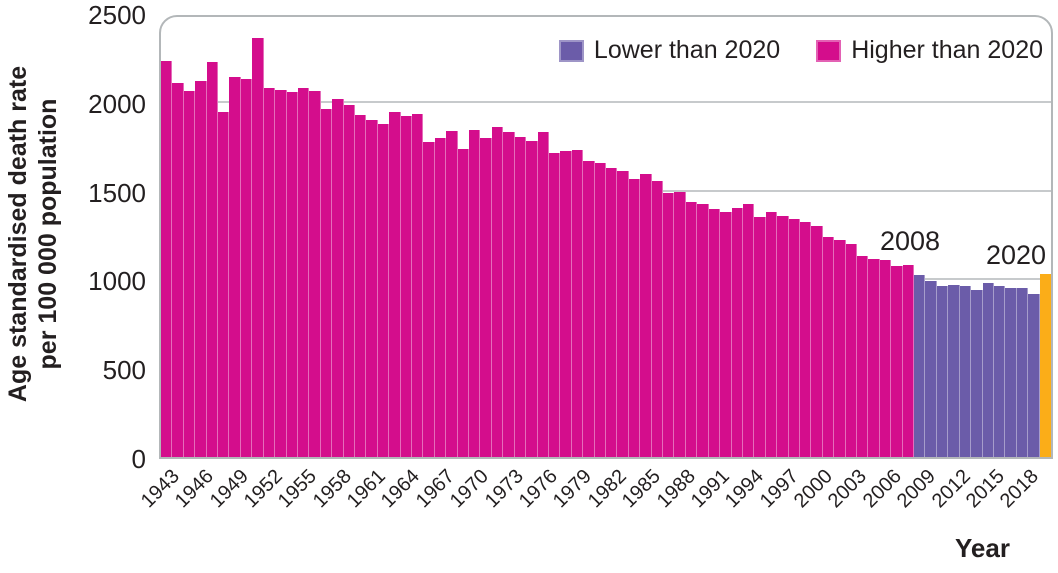  I want to click on bar-1971, so click(486, 297).